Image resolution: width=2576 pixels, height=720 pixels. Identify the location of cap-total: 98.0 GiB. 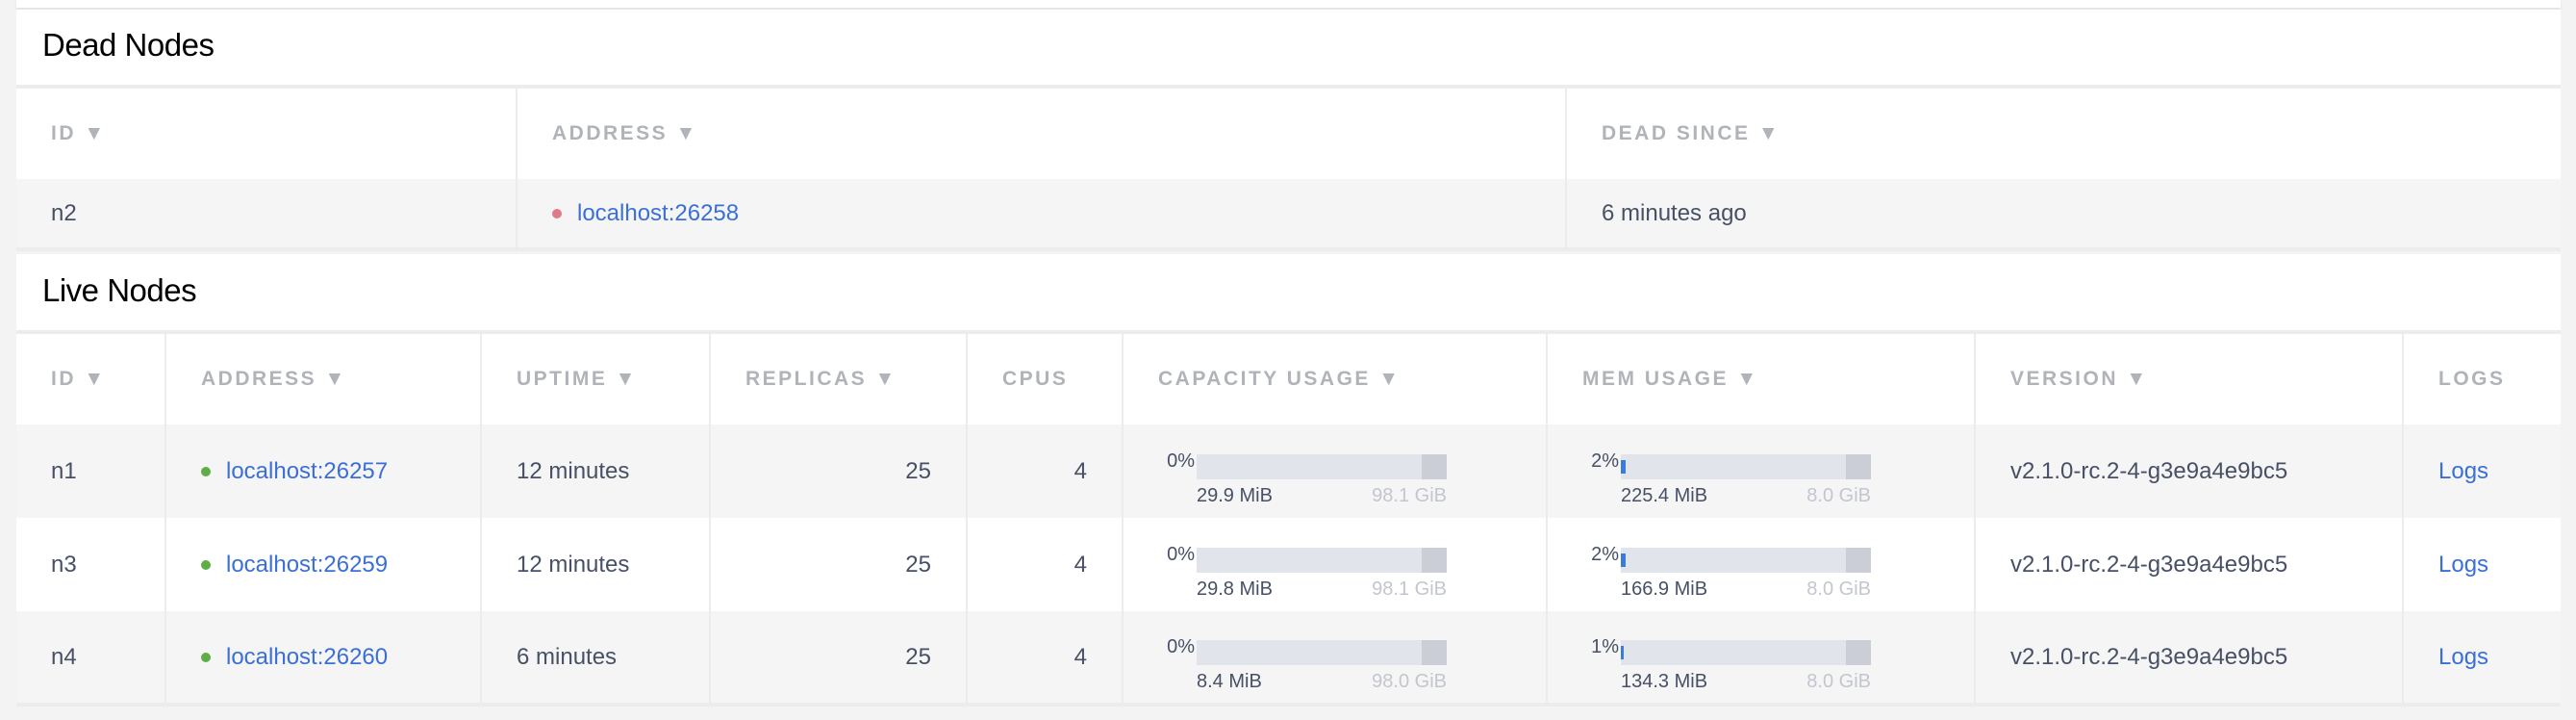
(1409, 681).